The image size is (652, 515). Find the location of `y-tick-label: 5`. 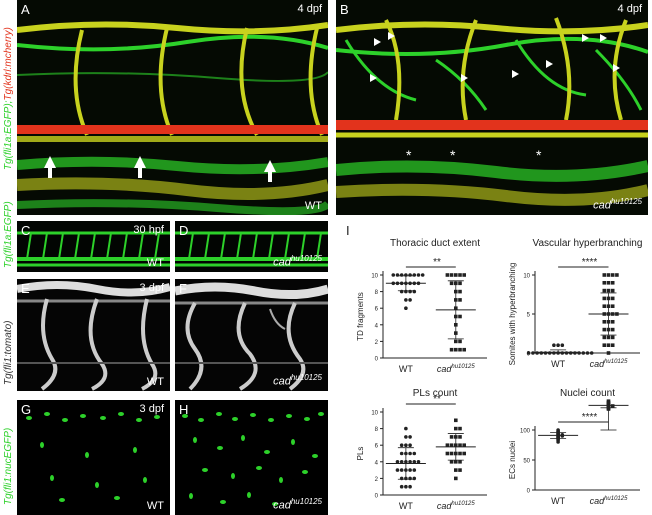

y-tick-label: 5 is located at coordinates (529, 316).